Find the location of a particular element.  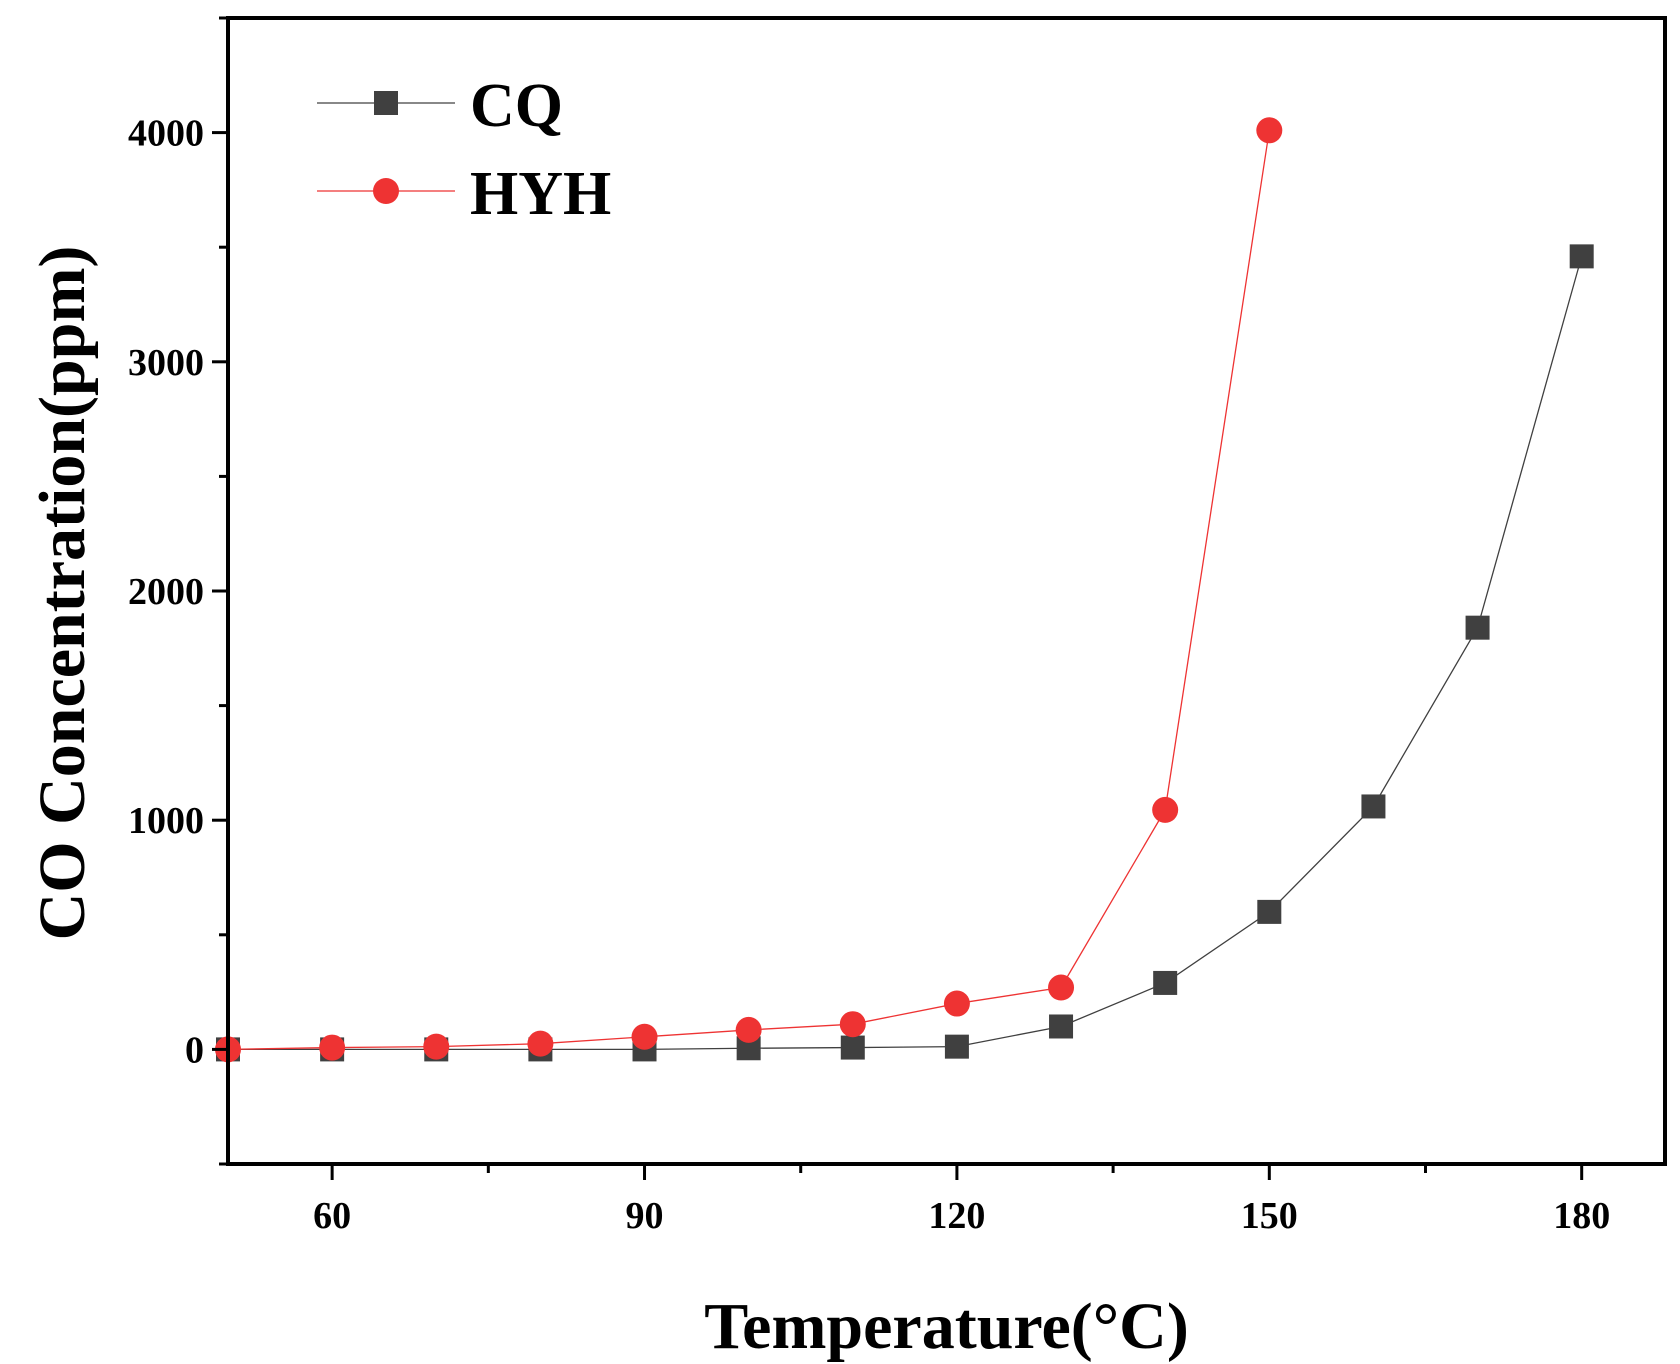

x-tick-label: 60 is located at coordinates (332, 1216).